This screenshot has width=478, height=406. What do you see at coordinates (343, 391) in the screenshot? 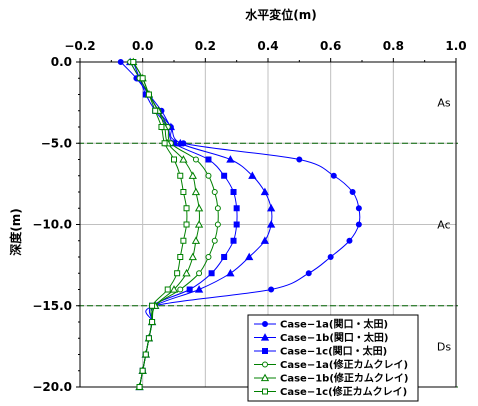
I see `legend-label: Case−1c(修正カムクレイ)` at bounding box center [343, 391].